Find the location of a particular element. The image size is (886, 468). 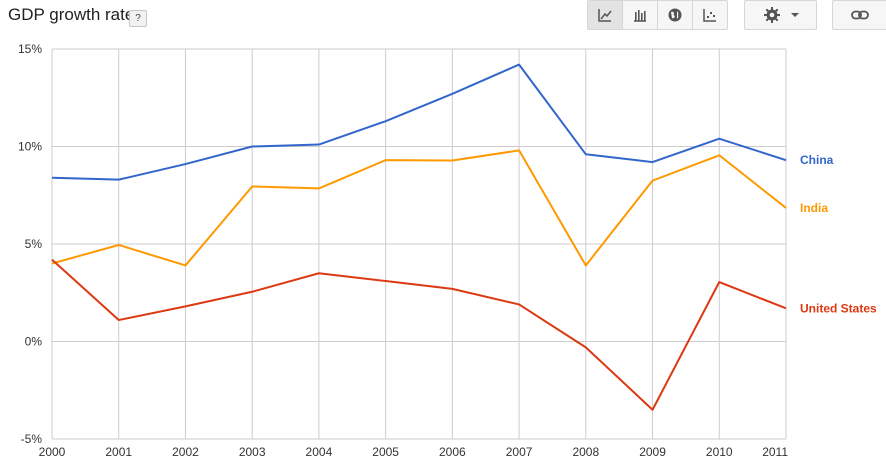

bar-chart-button is located at coordinates (640, 15).